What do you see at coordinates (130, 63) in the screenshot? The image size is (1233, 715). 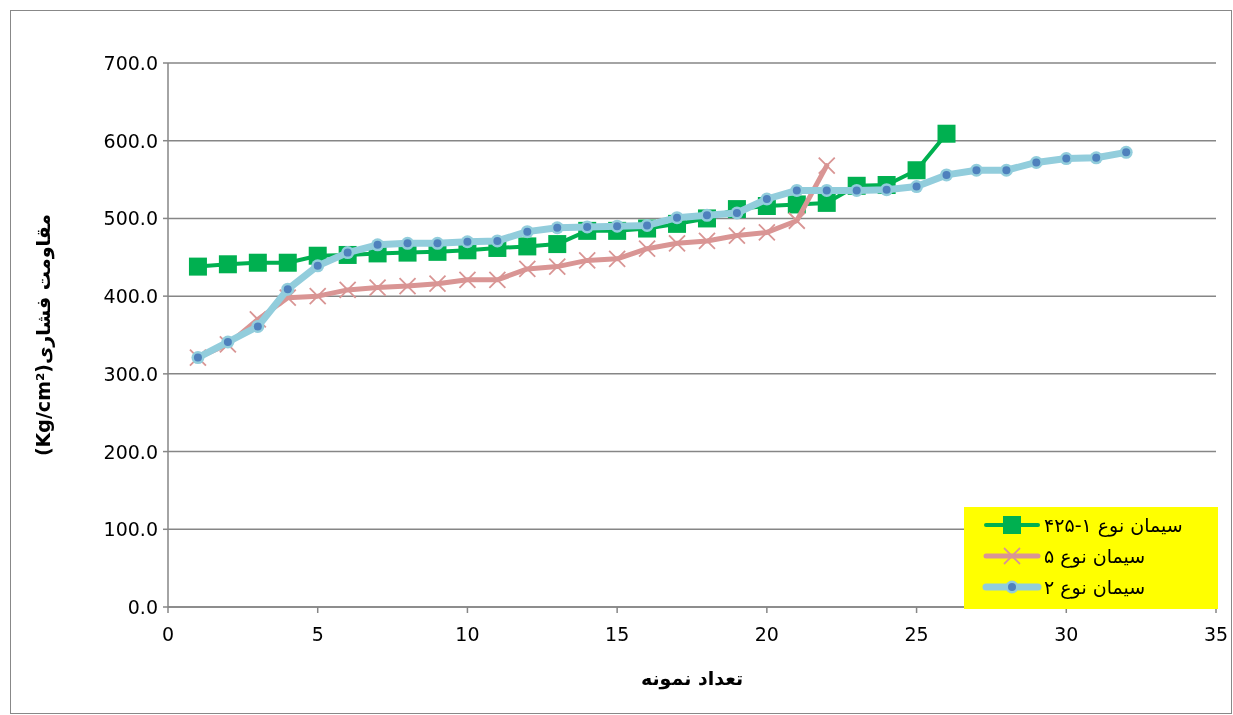 I see `y-tick-label: 700.0` at bounding box center [130, 63].